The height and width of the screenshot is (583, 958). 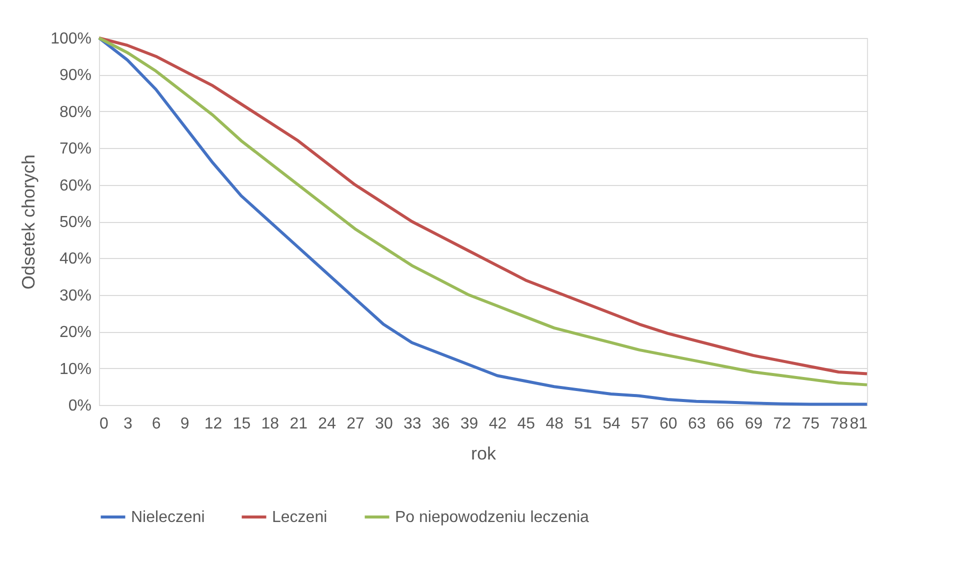 What do you see at coordinates (75, 259) in the screenshot?
I see `y-tick-label: 40%` at bounding box center [75, 259].